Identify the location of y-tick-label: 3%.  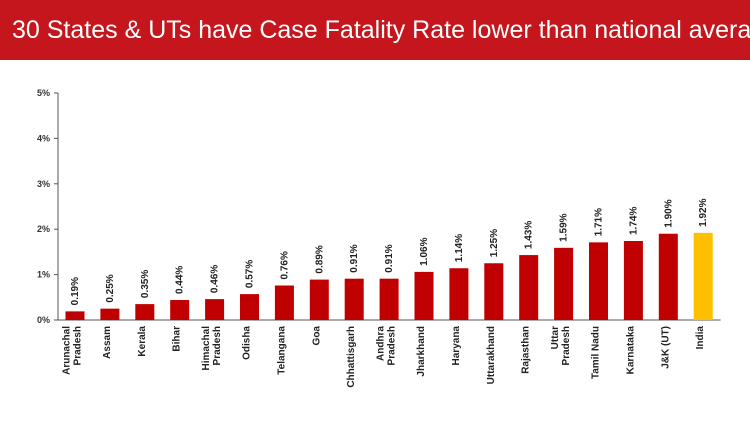
(43, 184).